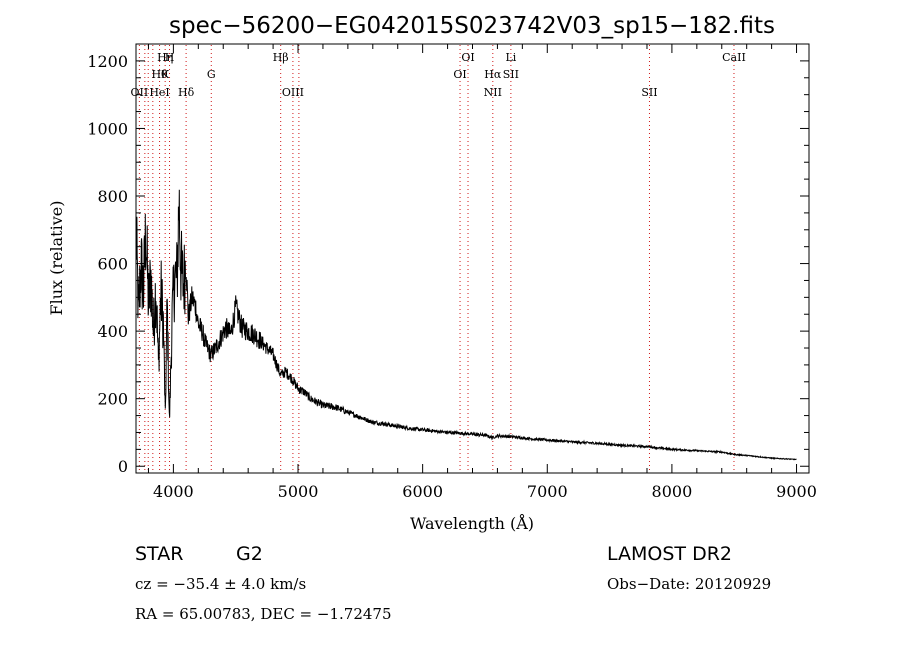  What do you see at coordinates (672, 491) in the screenshot?
I see `x-tick-label: 8000` at bounding box center [672, 491].